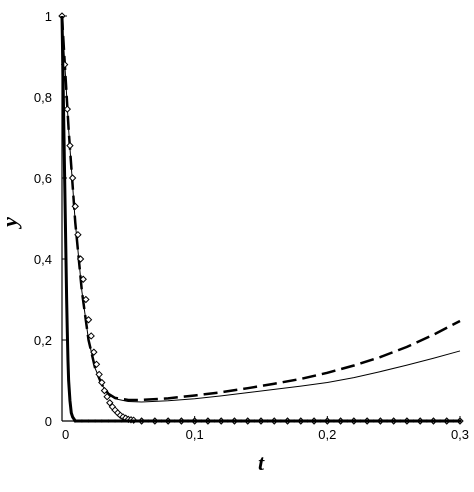 The image size is (474, 492). What do you see at coordinates (195, 434) in the screenshot?
I see `x-tick-label: 0,1` at bounding box center [195, 434].